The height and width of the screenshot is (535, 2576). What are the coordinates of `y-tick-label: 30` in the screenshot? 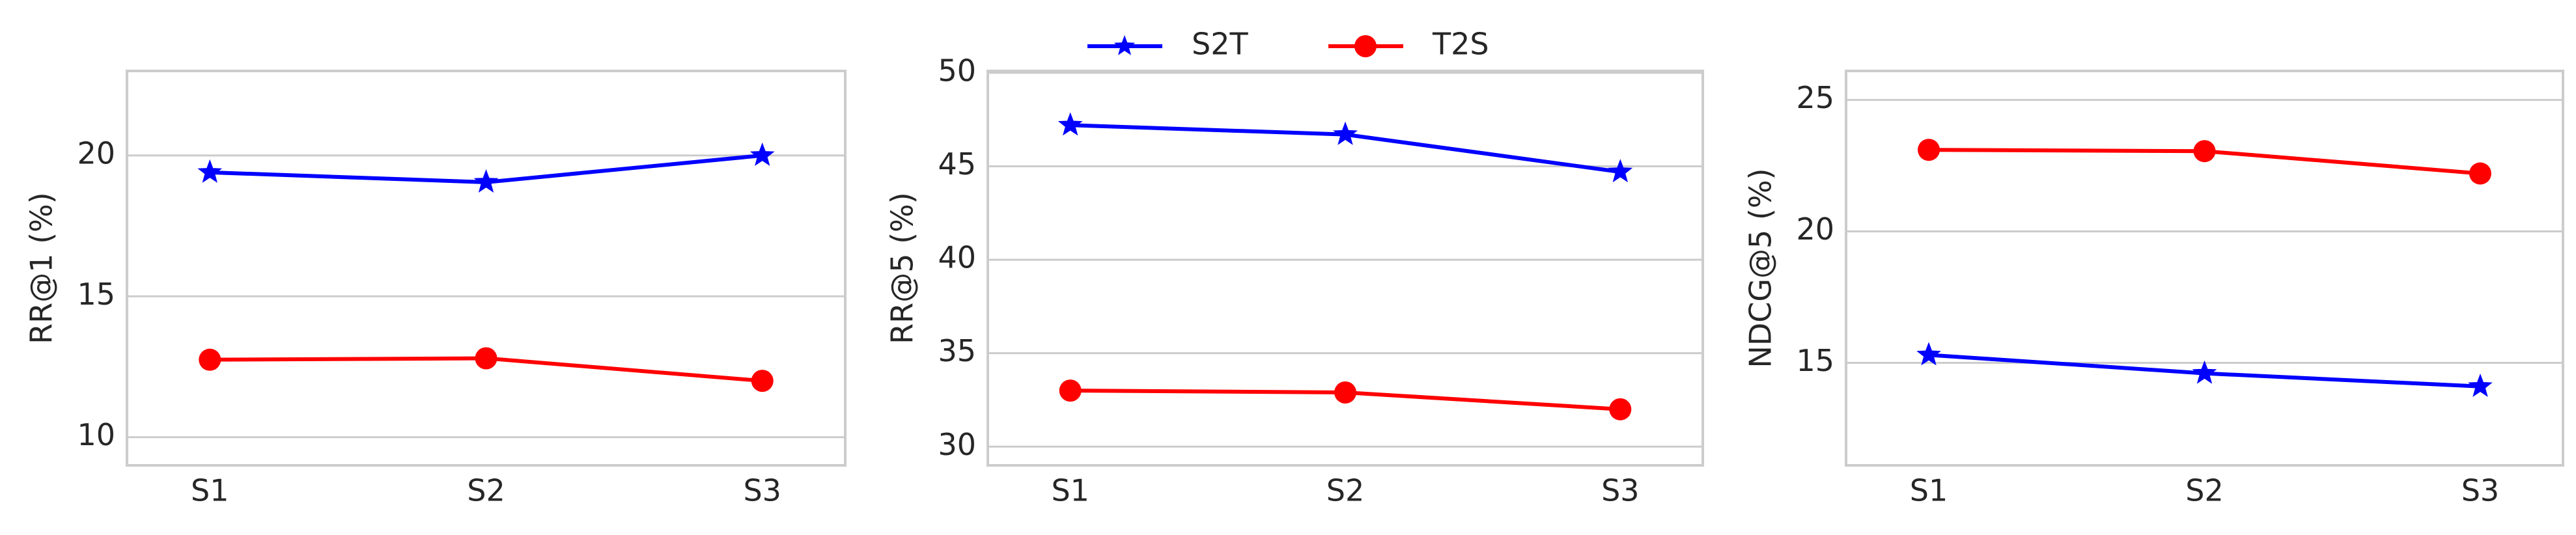 It's located at (957, 444).